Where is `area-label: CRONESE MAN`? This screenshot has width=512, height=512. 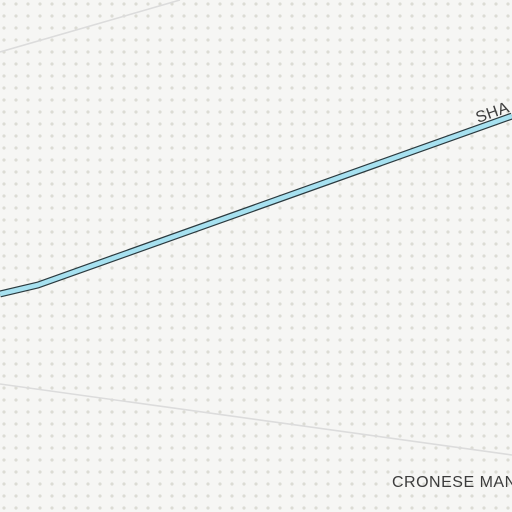
area-label: CRONESE MAN is located at coordinates (452, 482).